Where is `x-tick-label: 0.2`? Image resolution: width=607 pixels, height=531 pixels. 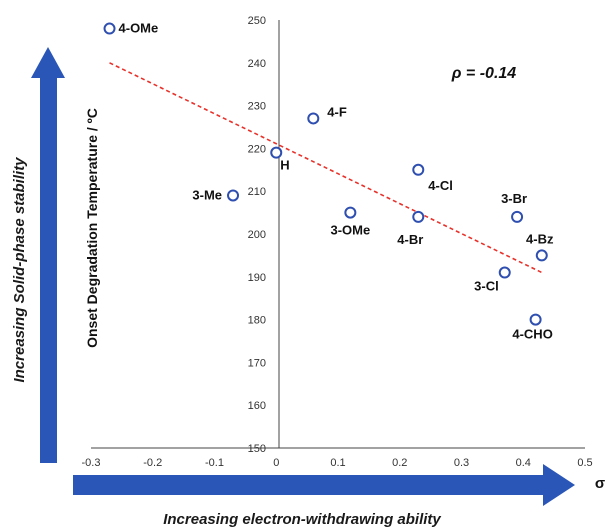
x-tick-label: 0.2 is located at coordinates (399, 463).